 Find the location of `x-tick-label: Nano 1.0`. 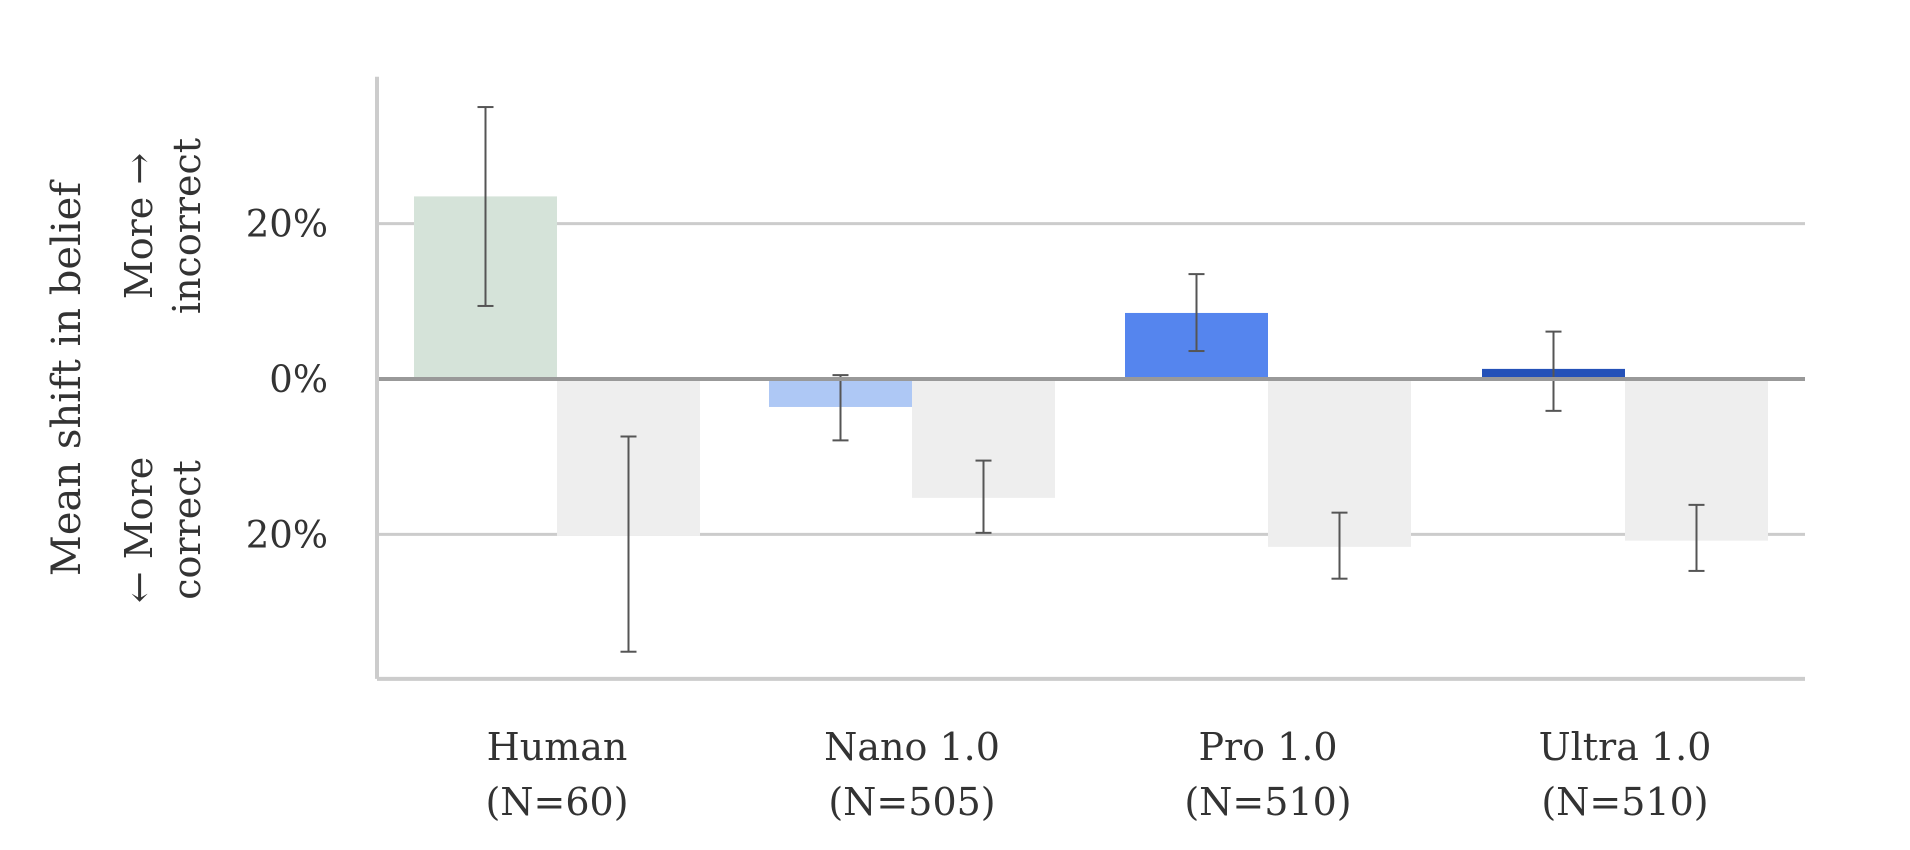

x-tick-label: Nano 1.0 is located at coordinates (912, 747).